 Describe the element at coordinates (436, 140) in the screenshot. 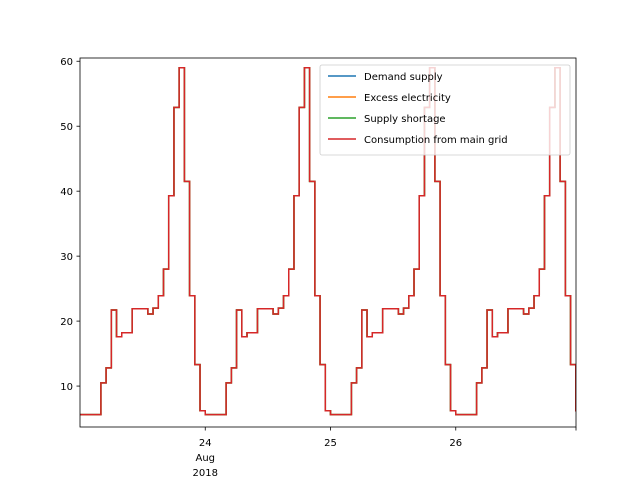

I see `legend-label-3: Consumption from main grid` at that location.